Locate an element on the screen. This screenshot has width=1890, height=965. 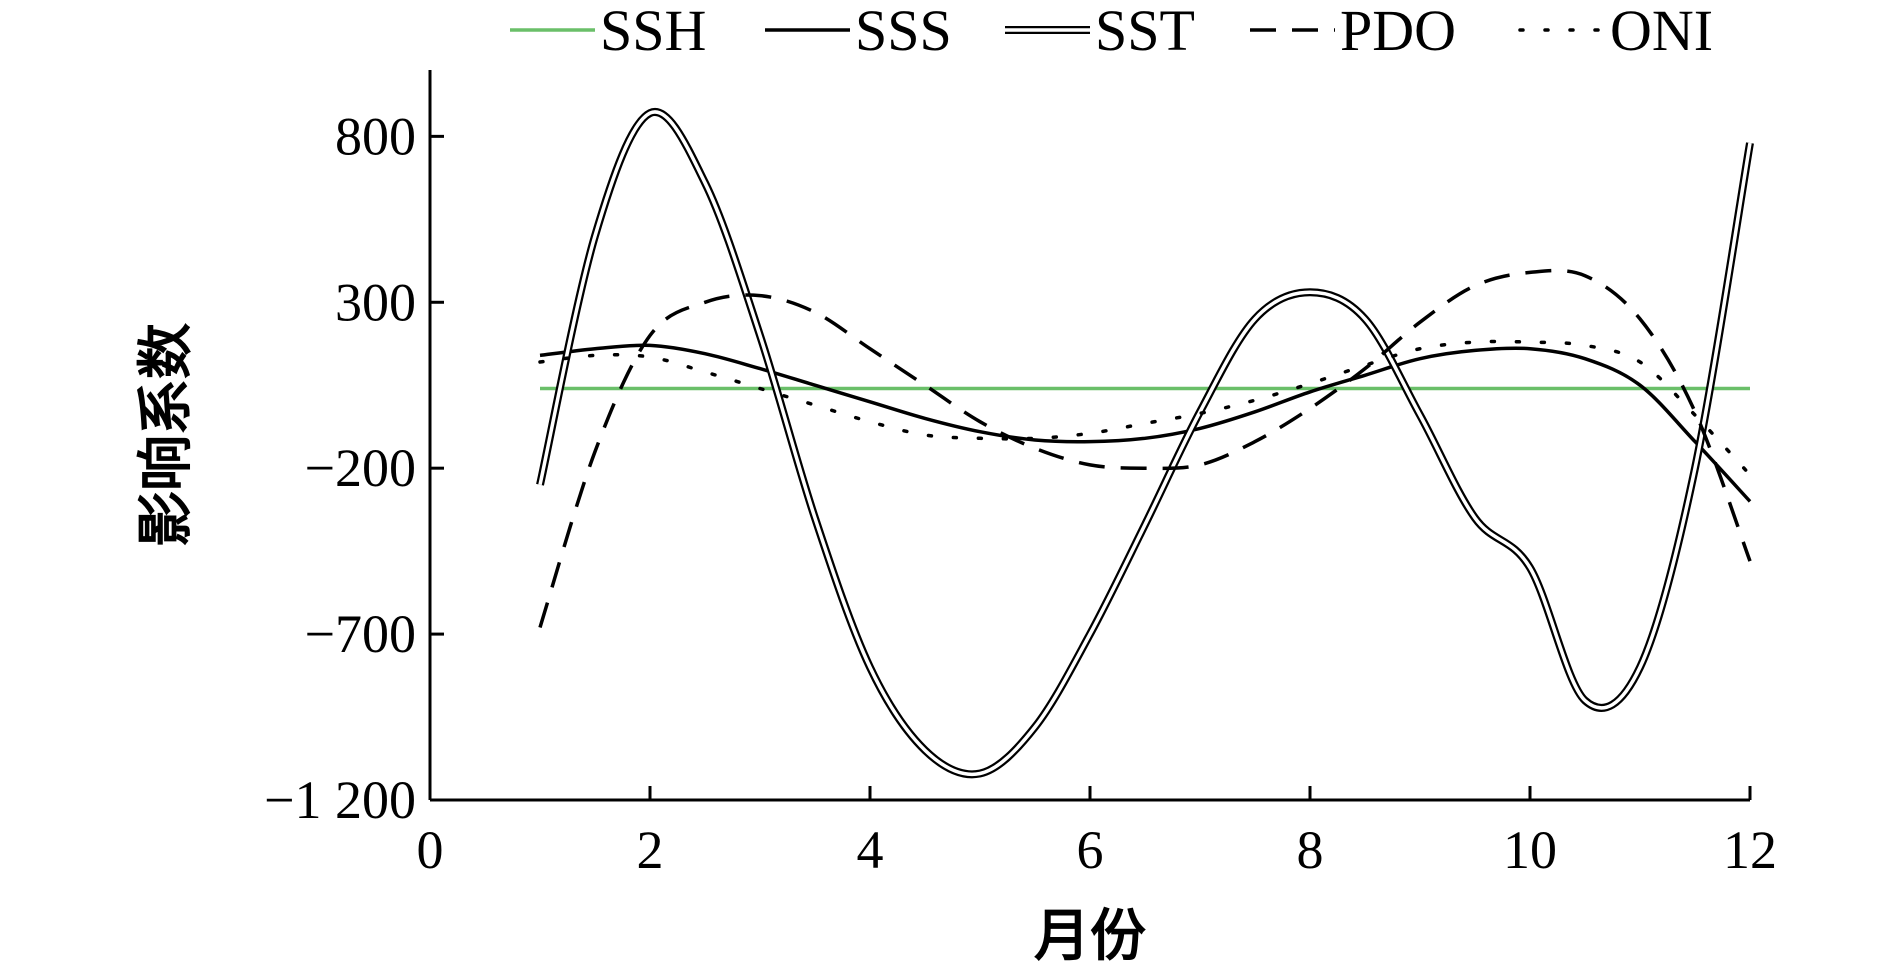
y-axis-title: 影响系数 is located at coordinates (166, 435).